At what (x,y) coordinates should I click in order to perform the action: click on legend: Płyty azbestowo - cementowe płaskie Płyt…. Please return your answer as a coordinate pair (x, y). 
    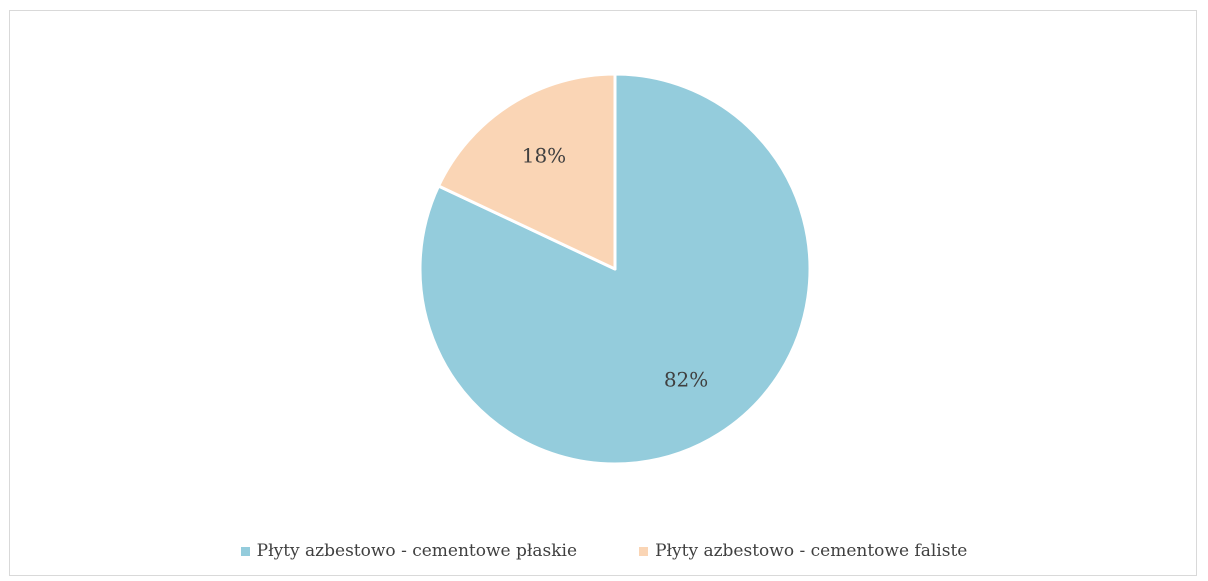
    Looking at the image, I should click on (604, 551).